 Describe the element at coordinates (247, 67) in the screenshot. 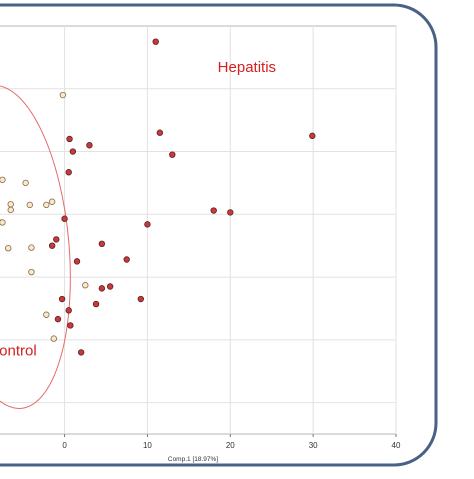

I see `group-label-hepatitis: Hepatitis` at that location.